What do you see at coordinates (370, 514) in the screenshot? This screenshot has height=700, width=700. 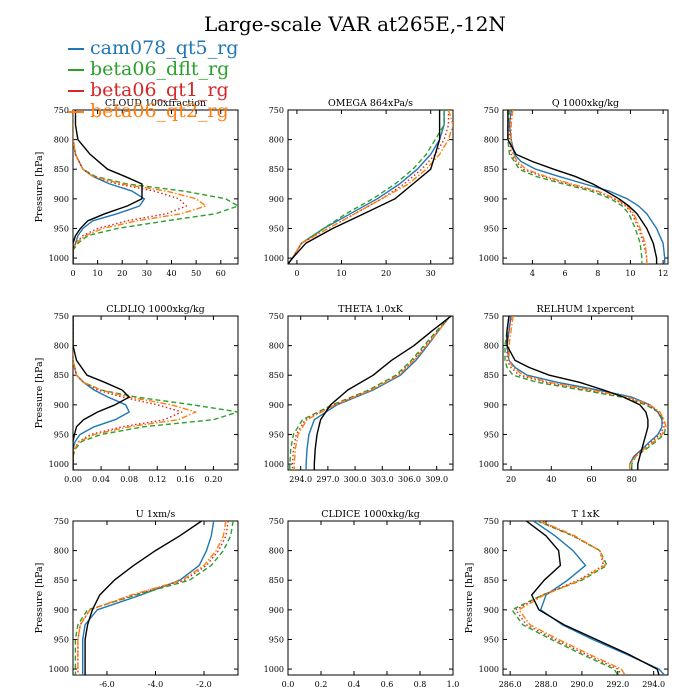 I see `panel-title: CLDICE 1000xkg/kg` at bounding box center [370, 514].